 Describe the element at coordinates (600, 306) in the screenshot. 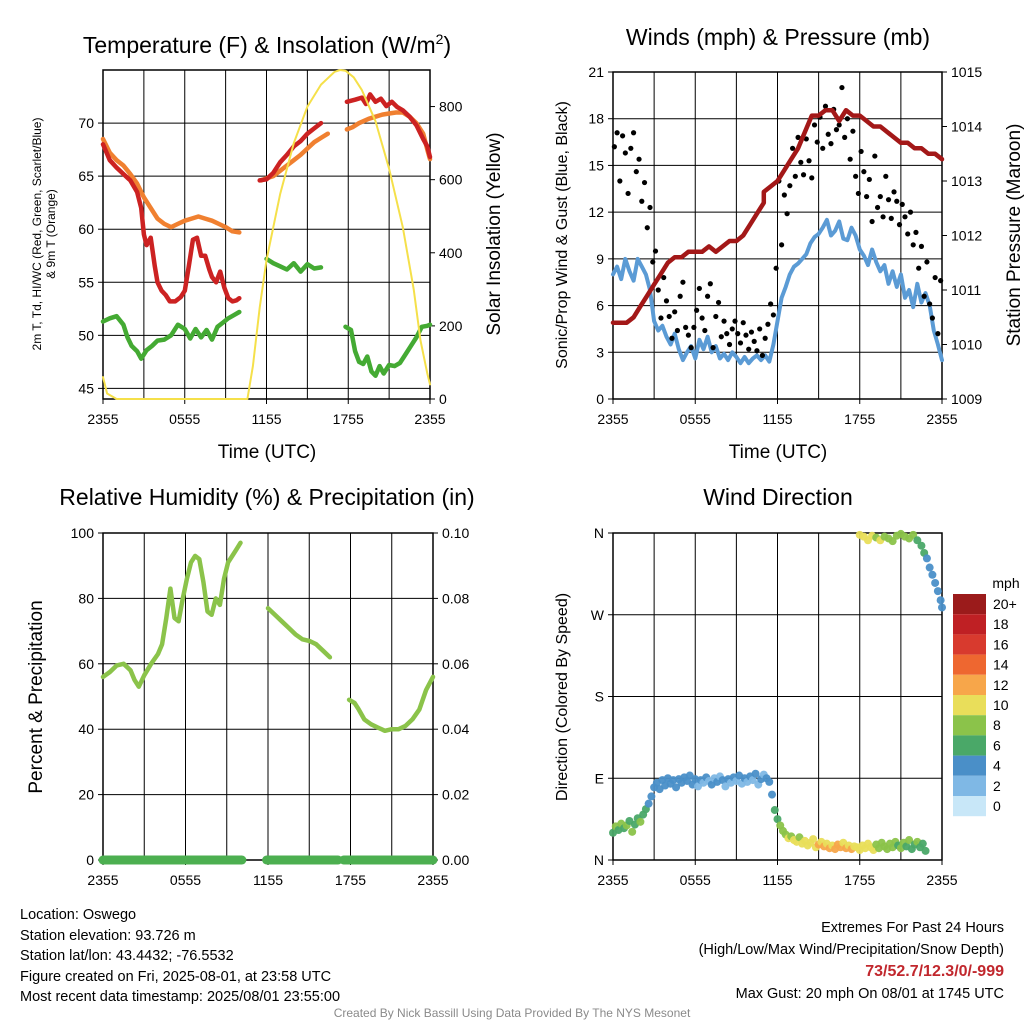

I see `y-tick-label: 6` at that location.